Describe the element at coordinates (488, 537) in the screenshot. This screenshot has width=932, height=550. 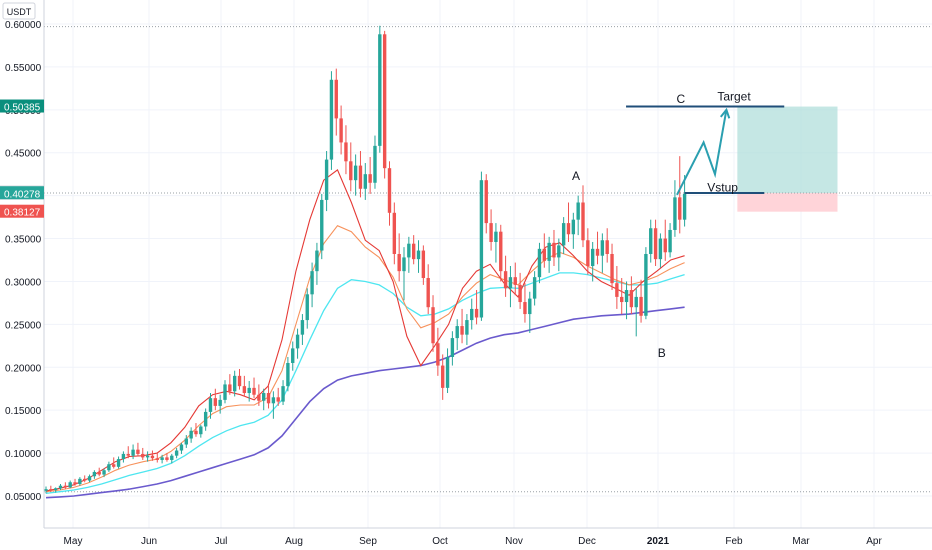
I see `time-axis: May Jun Jul Aug Sep Oct Nov Dec 2021 Feb Mar Apr` at that location.